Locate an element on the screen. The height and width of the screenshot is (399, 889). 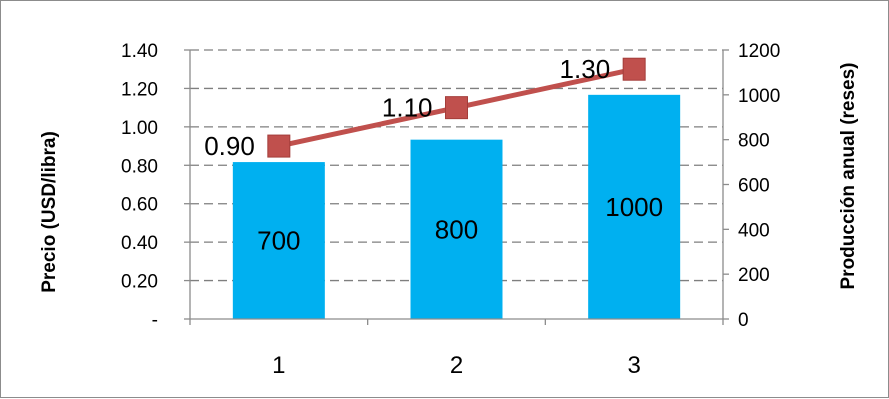
line-value-label: 1.10 is located at coordinates (407, 108).